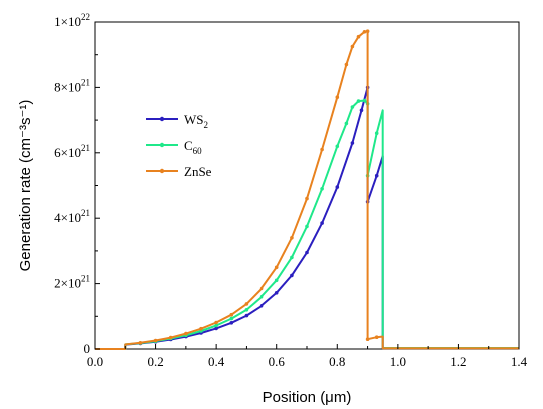  Describe the element at coordinates (196, 121) in the screenshot. I see `legend-label-ws2: WS2` at that location.